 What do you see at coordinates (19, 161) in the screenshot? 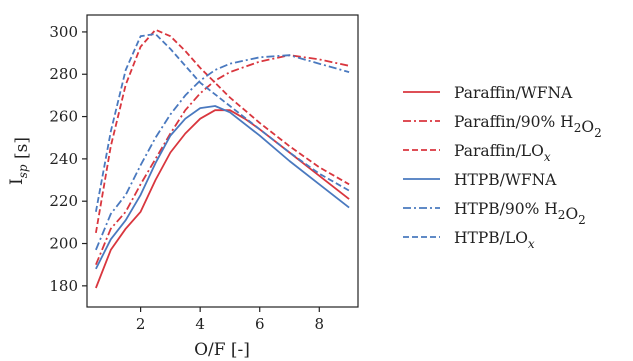
I see `y-axis-label: Isp [s]` at bounding box center [19, 161].